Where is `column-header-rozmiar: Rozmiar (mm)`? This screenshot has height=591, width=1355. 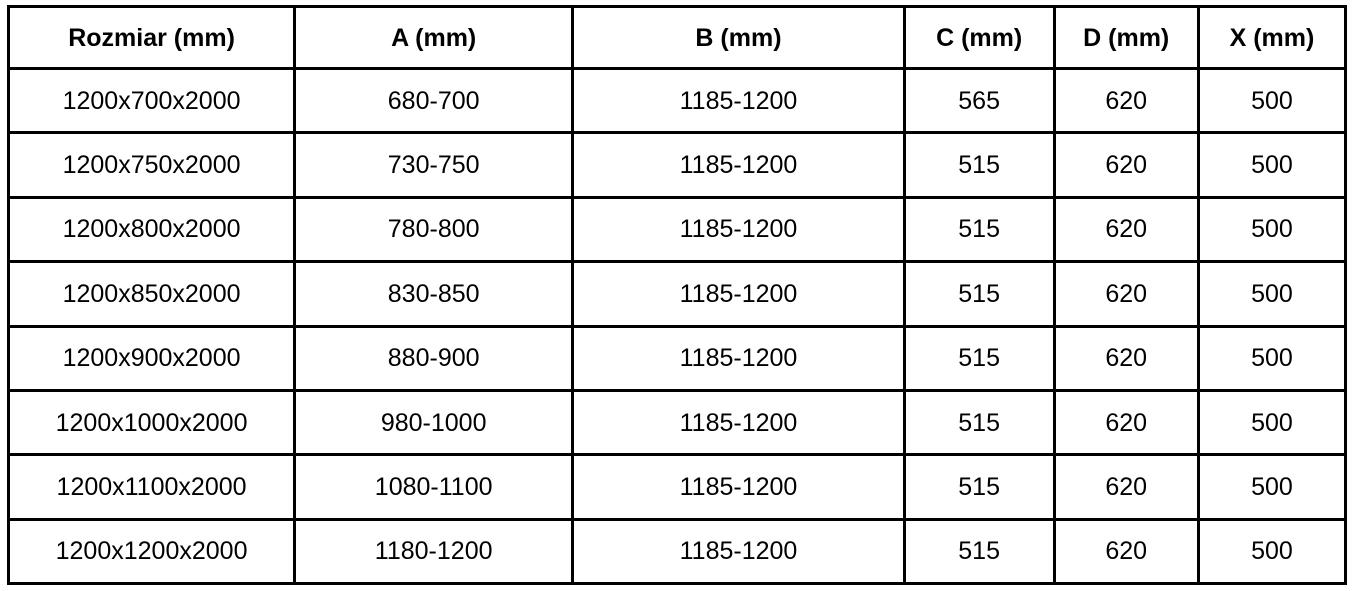
column-header-rozmiar: Rozmiar (mm) is located at coordinates (151, 37).